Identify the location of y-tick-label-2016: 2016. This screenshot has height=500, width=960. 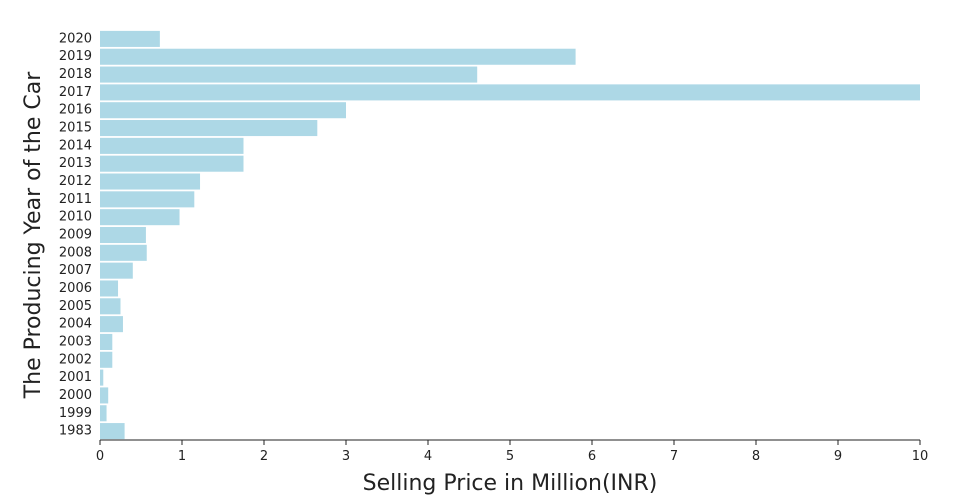
(75, 110).